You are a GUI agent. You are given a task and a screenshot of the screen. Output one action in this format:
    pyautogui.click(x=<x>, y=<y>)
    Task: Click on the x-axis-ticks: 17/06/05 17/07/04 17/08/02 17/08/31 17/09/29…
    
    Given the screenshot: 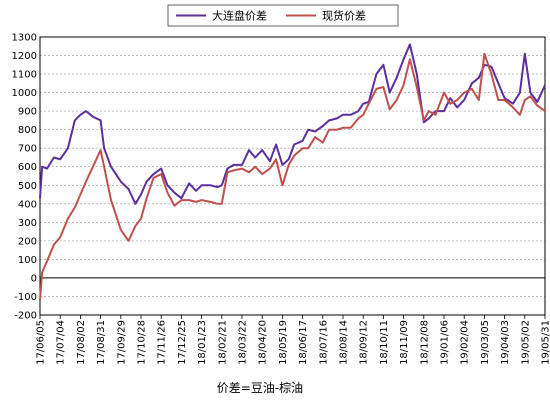 What is the action you would take?
    pyautogui.click(x=293, y=340)
    